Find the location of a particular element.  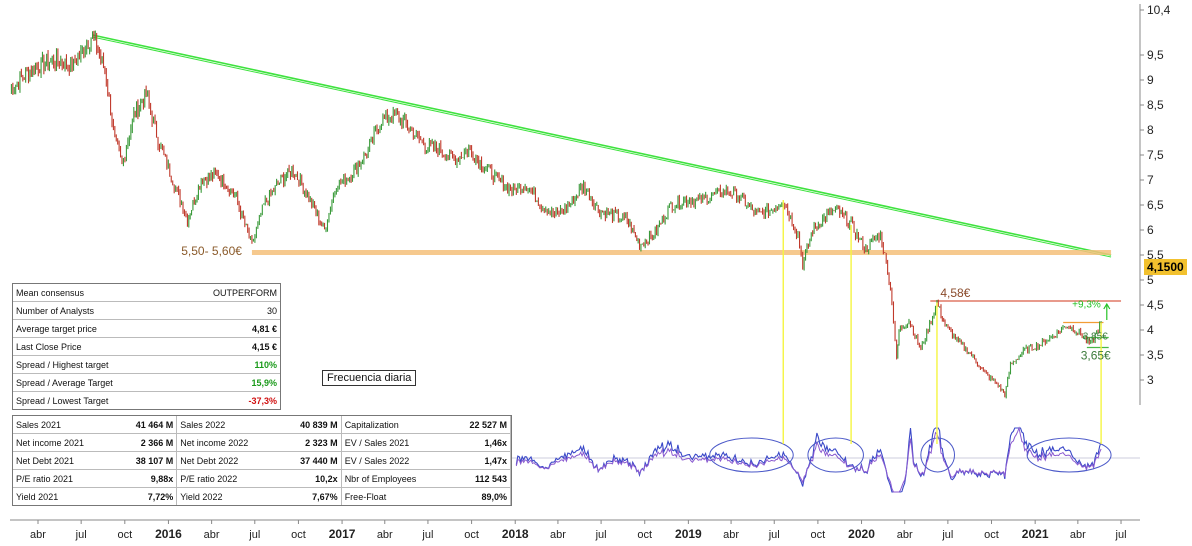

fundamentals-label: Net Debt 2021 is located at coordinates (64, 460).